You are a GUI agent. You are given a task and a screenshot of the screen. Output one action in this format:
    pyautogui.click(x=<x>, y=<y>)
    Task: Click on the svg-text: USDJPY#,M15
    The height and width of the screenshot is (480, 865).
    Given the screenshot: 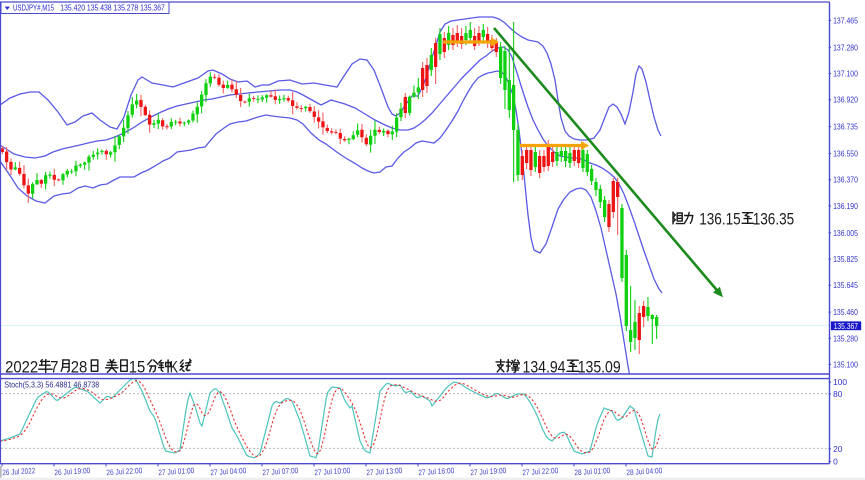 What is the action you would take?
    pyautogui.click(x=33, y=8)
    